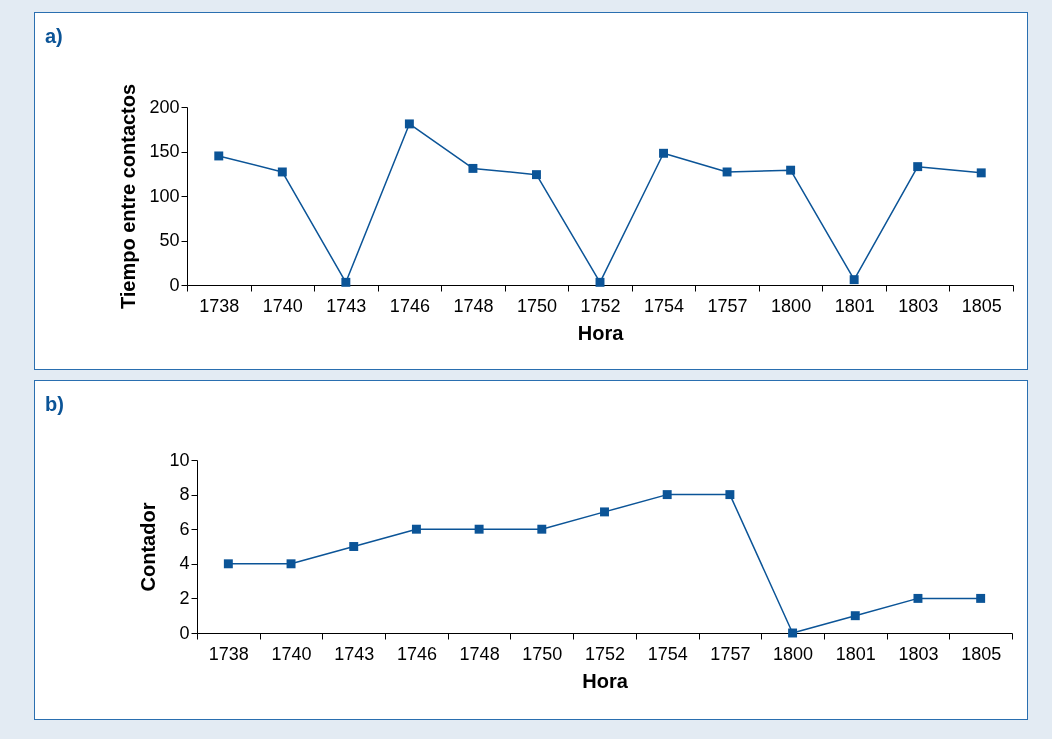 The height and width of the screenshot is (739, 1052). What do you see at coordinates (179, 459) in the screenshot?
I see `y-tick-label: 10` at bounding box center [179, 459].